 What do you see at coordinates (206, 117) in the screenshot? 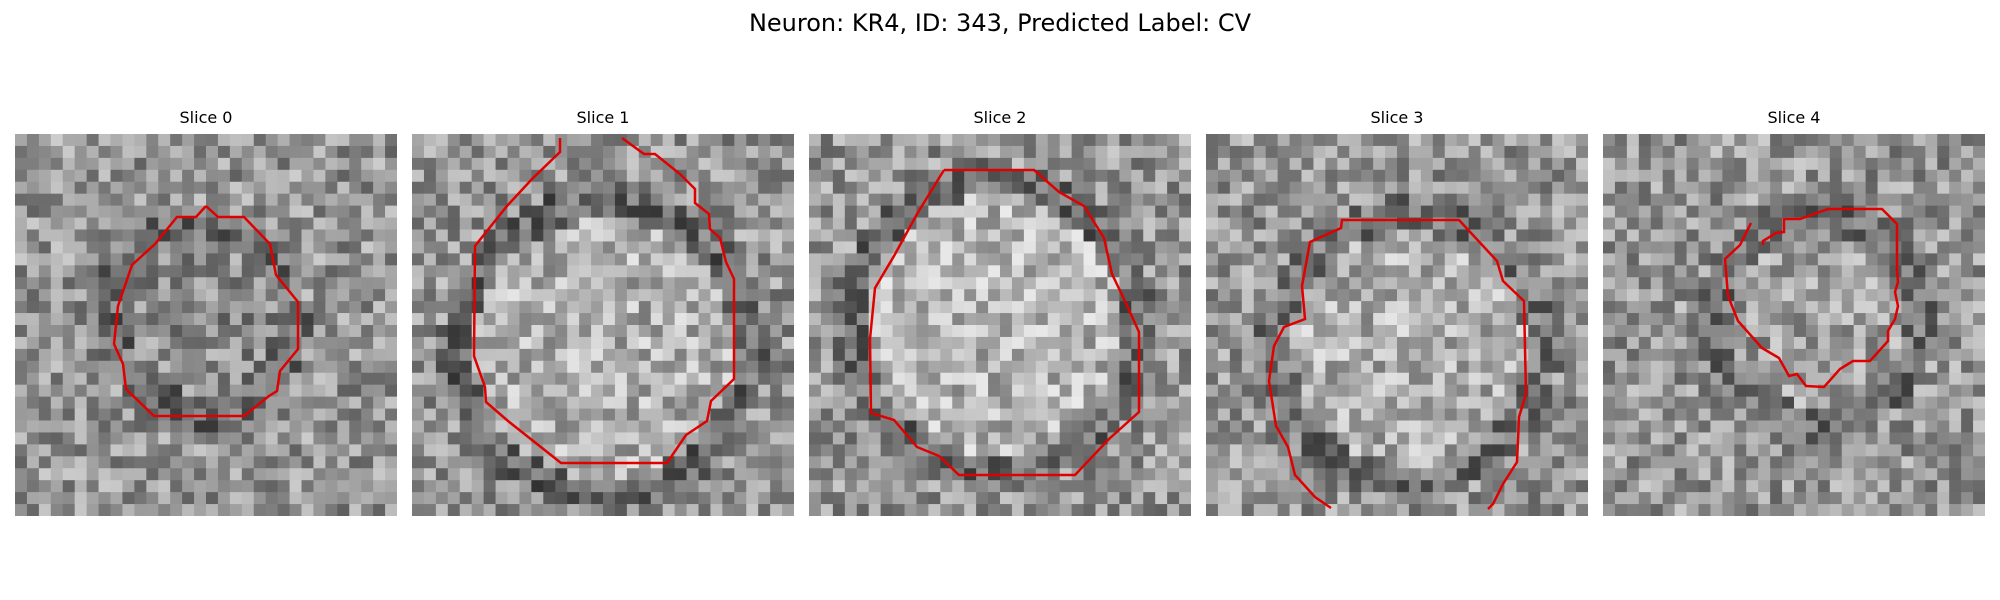
I see `slice-title: Slice 0` at bounding box center [206, 117].